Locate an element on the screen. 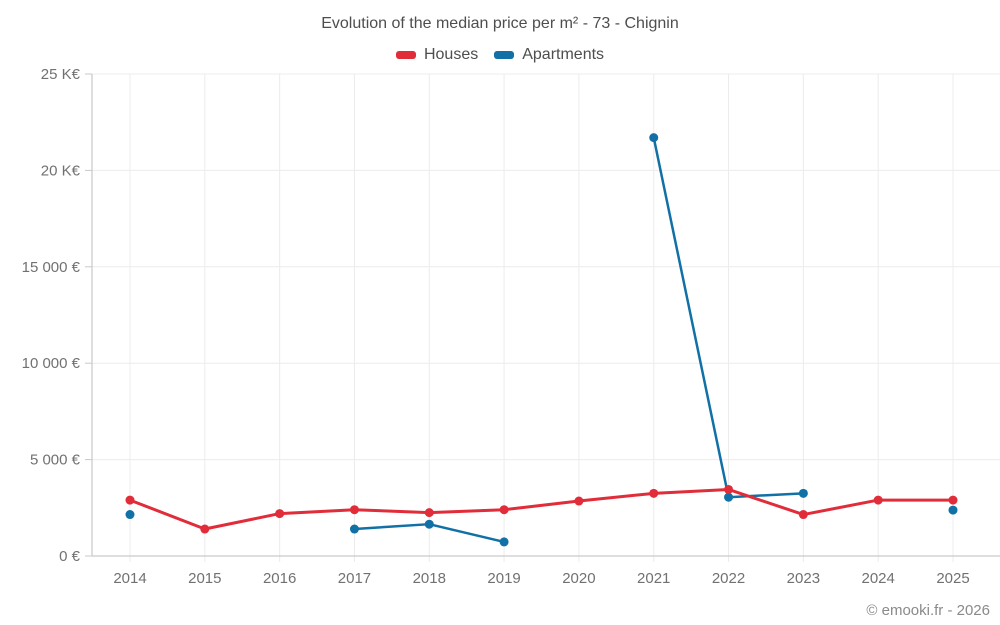  x-axis-label: 2025 is located at coordinates (952, 578).